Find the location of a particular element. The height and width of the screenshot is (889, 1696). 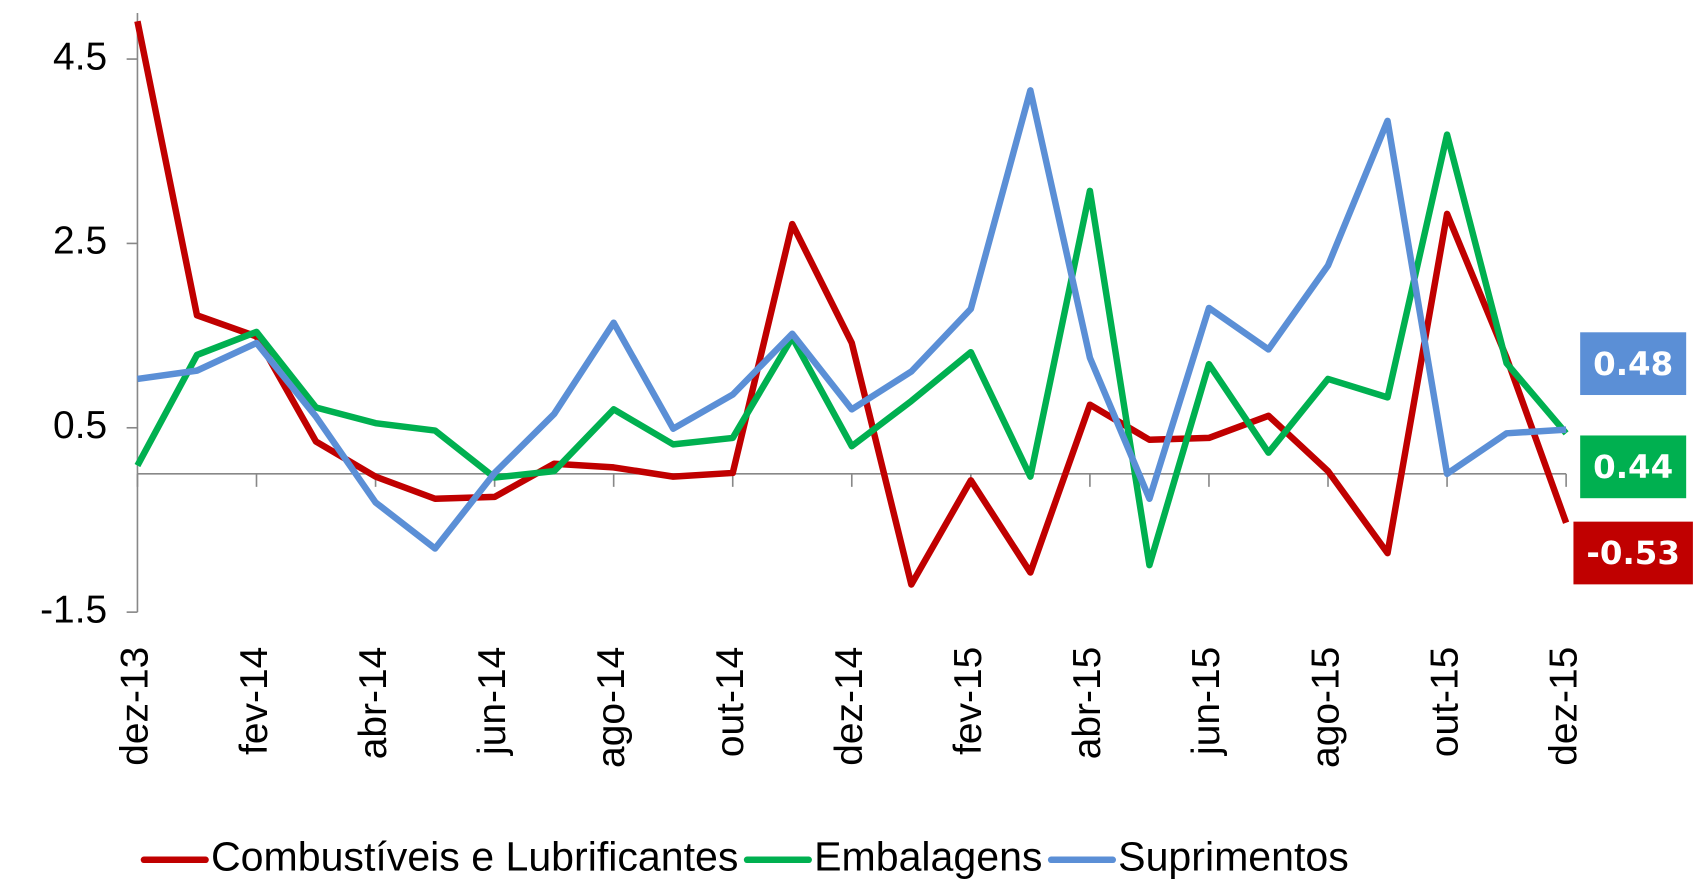

value-label-text: 0.44 is located at coordinates (1633, 467).